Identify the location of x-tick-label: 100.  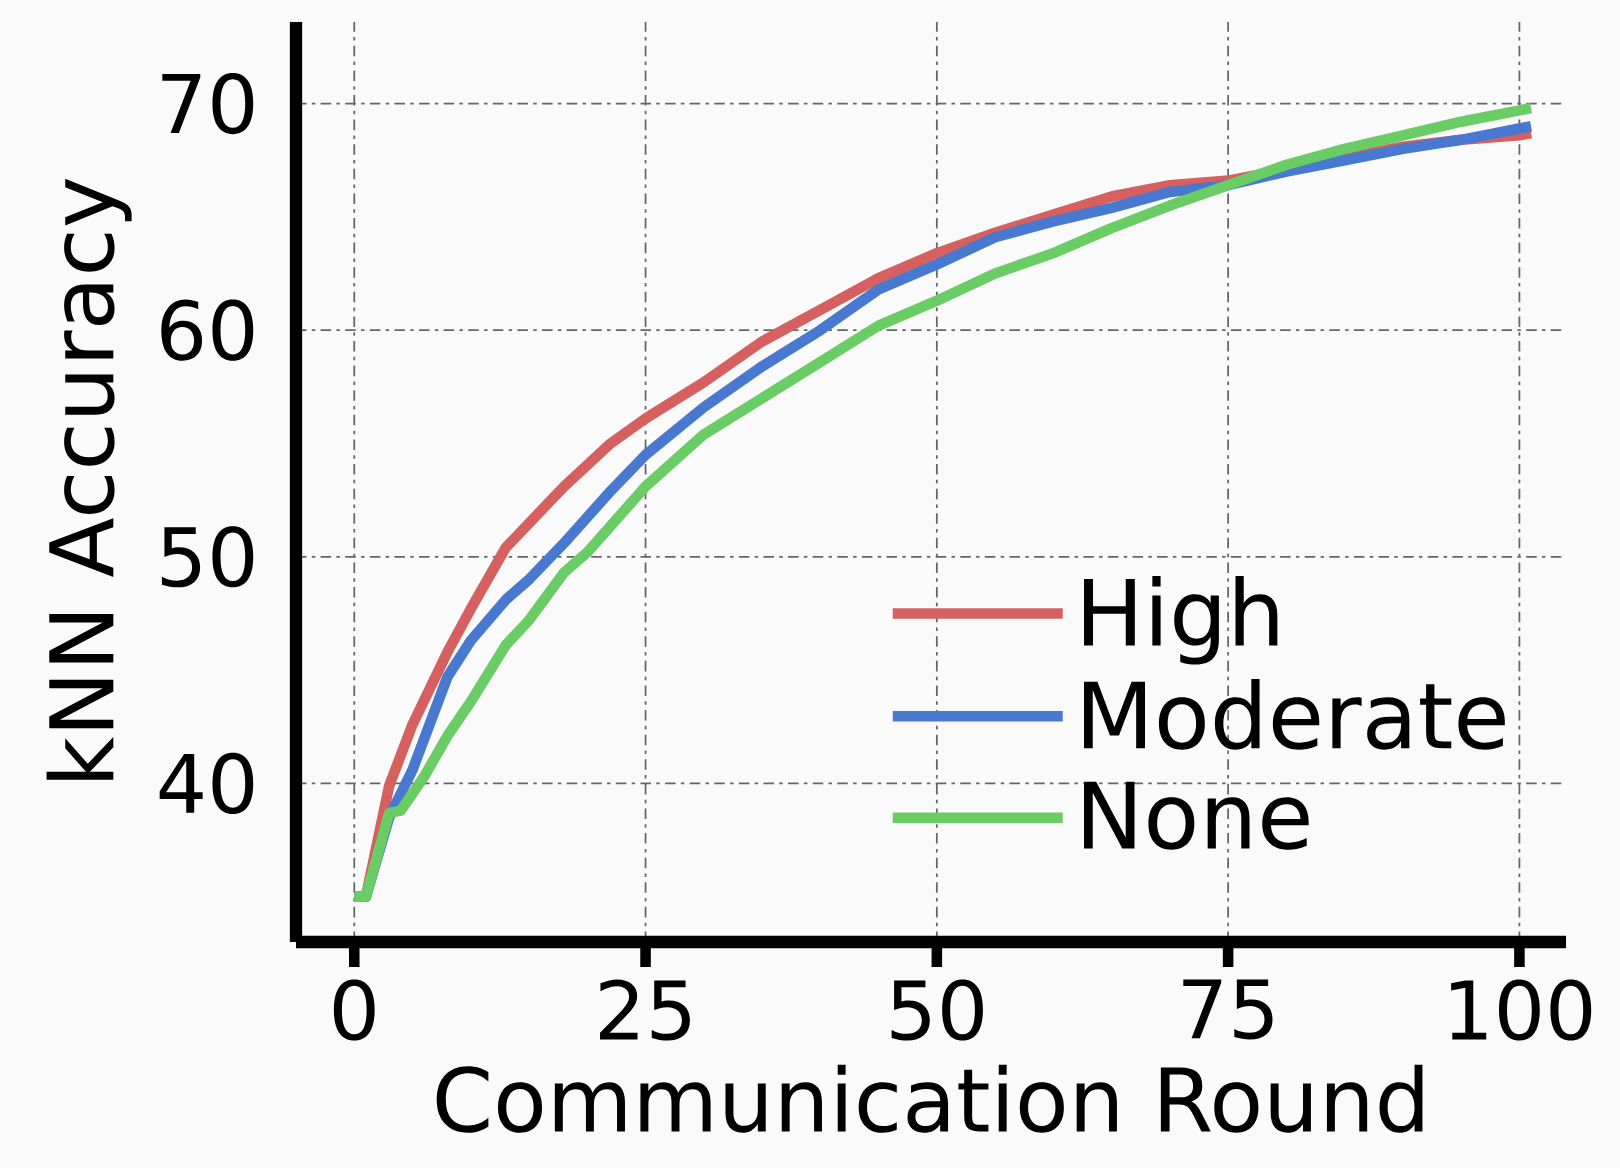
(1521, 1010).